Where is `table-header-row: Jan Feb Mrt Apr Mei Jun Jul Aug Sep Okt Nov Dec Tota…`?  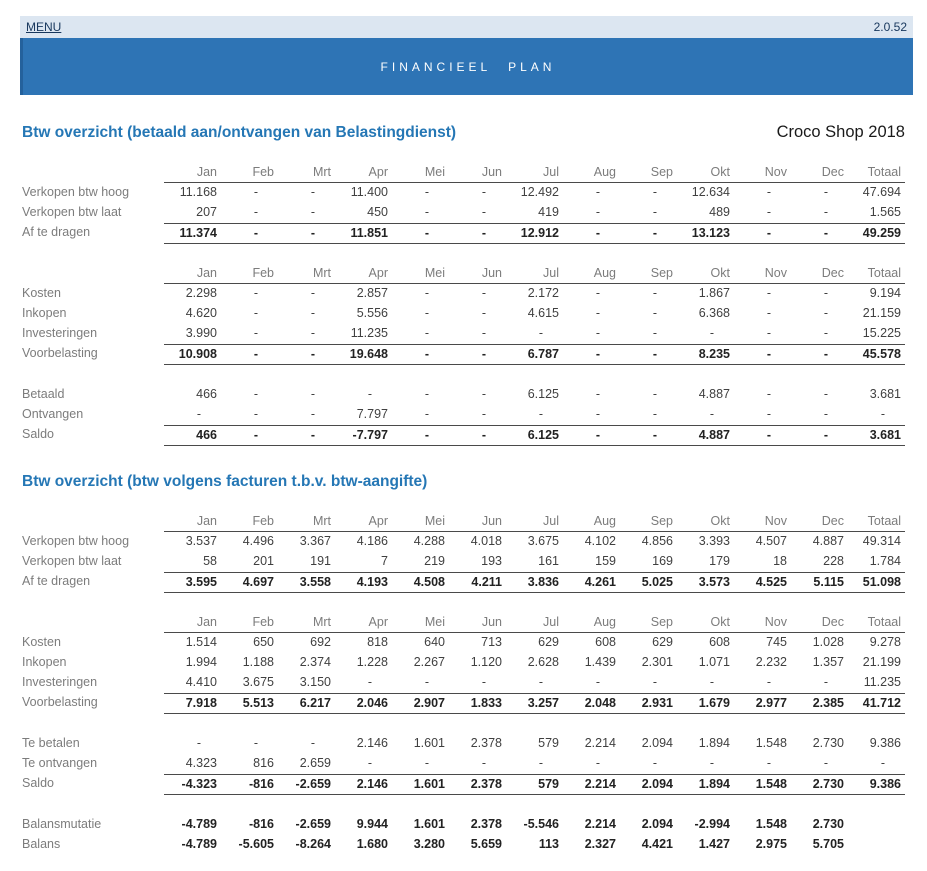
table-header-row: Jan Feb Mrt Apr Mei Jun Jul Aug Sep Okt Nov Dec Tota… is located at coordinates (474, 522).